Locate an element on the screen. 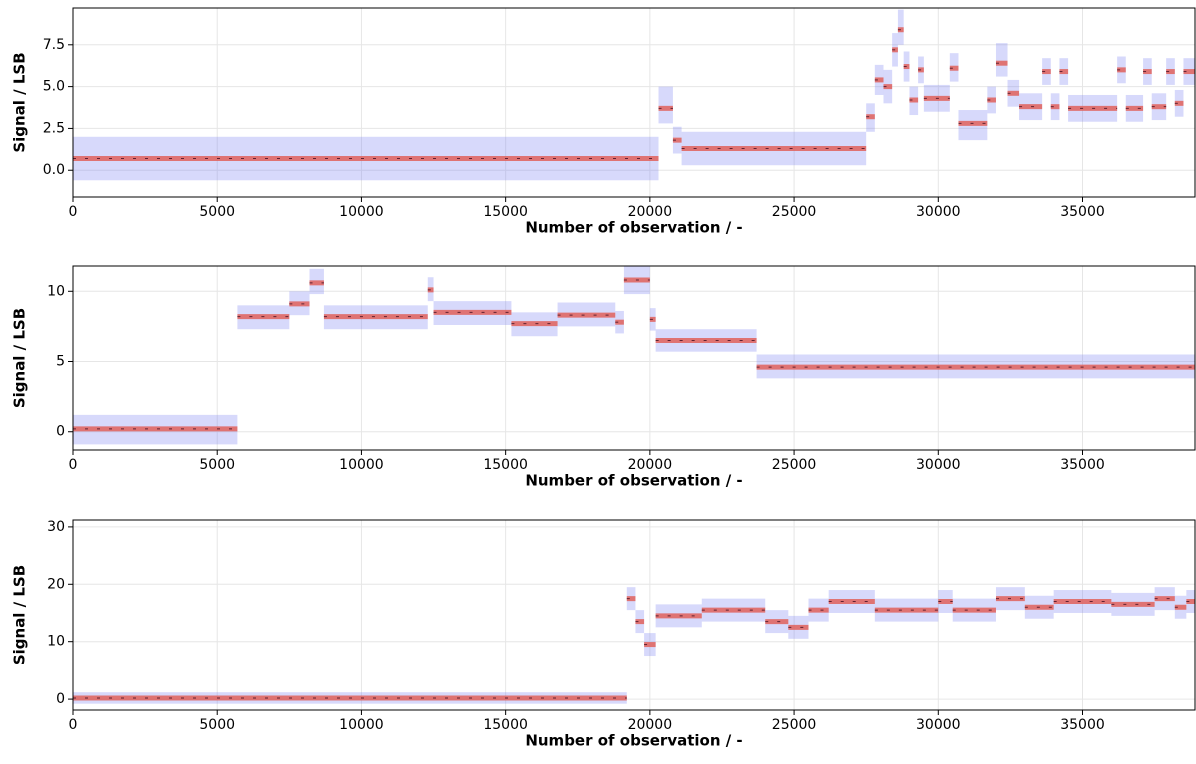 Image resolution: width=1196 pixels, height=764 pixels. y-tick-label: 0.0 is located at coordinates (54, 170).